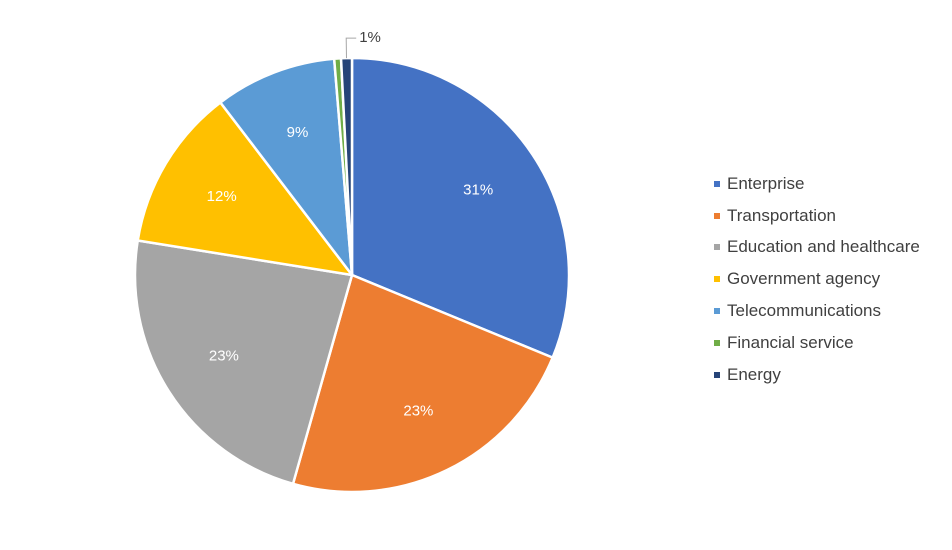 This screenshot has width=952, height=550. I want to click on legend-item-financial-service: Financial service, so click(817, 343).